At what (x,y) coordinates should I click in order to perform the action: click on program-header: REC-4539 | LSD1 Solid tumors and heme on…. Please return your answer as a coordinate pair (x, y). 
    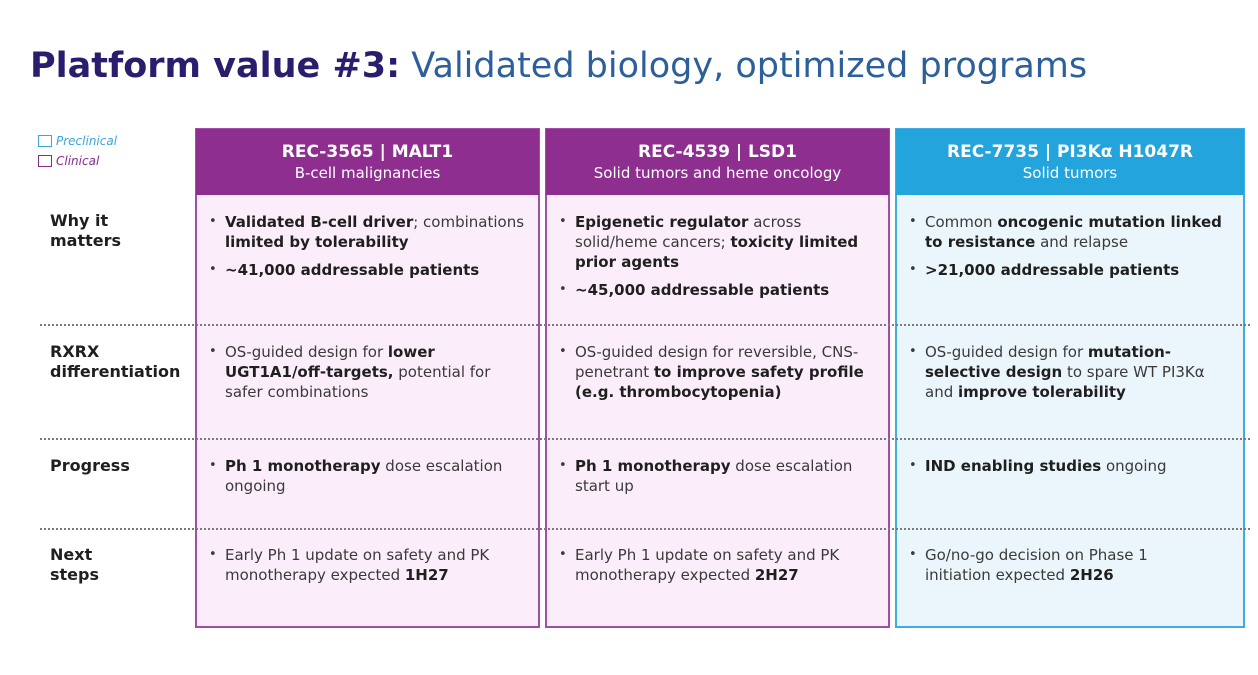
    Looking at the image, I should click on (717, 162).